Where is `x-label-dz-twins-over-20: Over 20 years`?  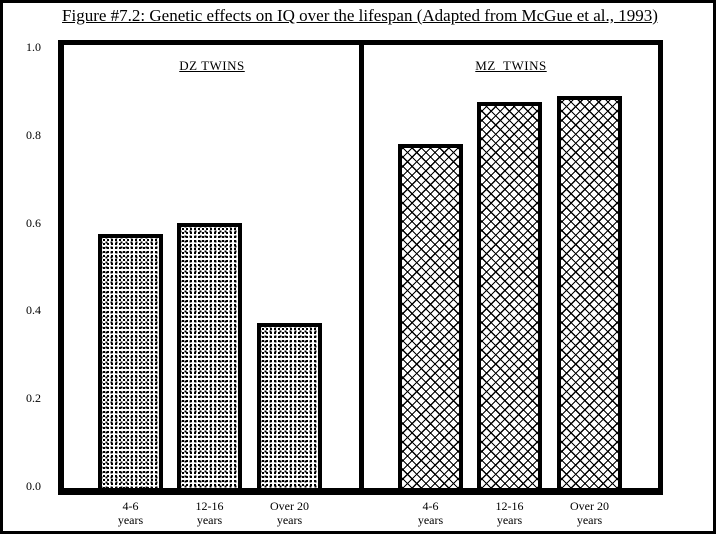
x-label-dz-twins-over-20: Over 20 years is located at coordinates (290, 513).